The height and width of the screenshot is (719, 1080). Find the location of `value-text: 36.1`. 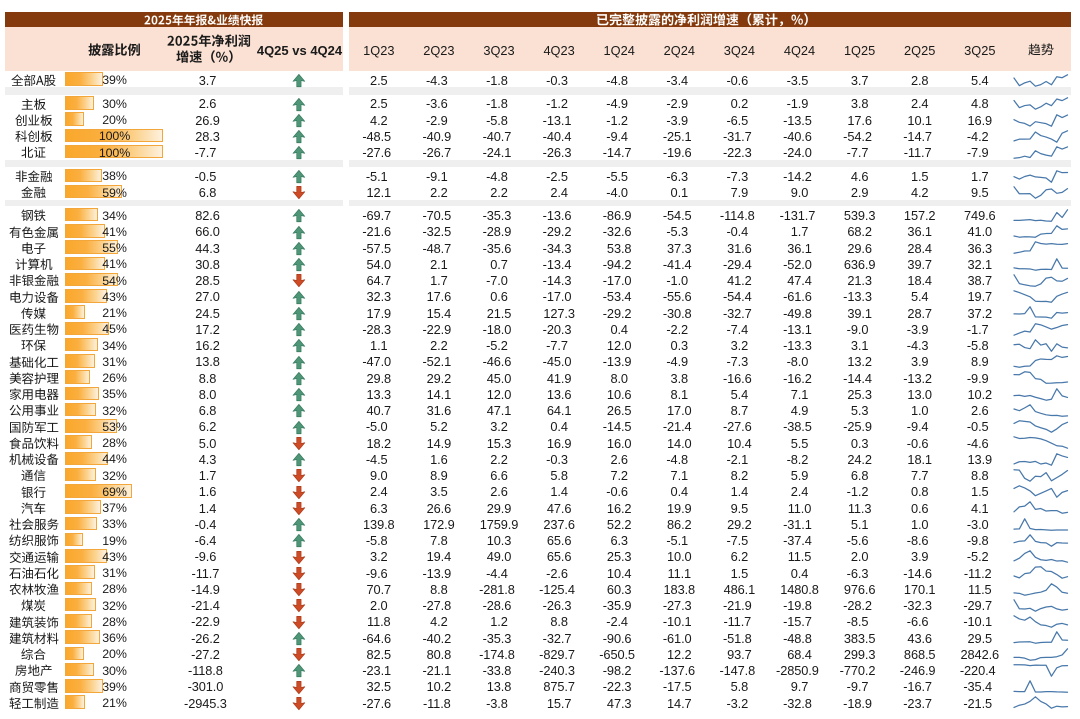

value-text: 36.1 is located at coordinates (919, 232).